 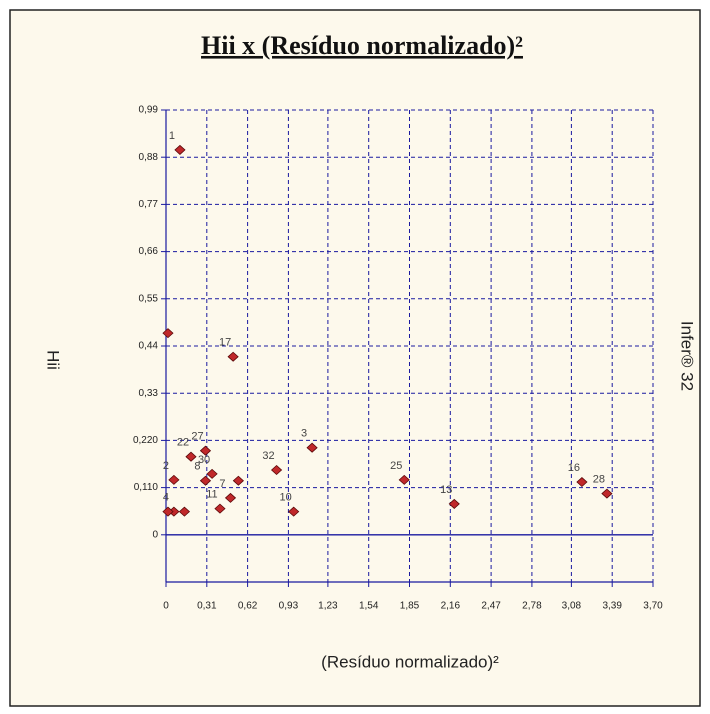 What do you see at coordinates (410, 606) in the screenshot?
I see `x-tick-label: 1,85` at bounding box center [410, 606].